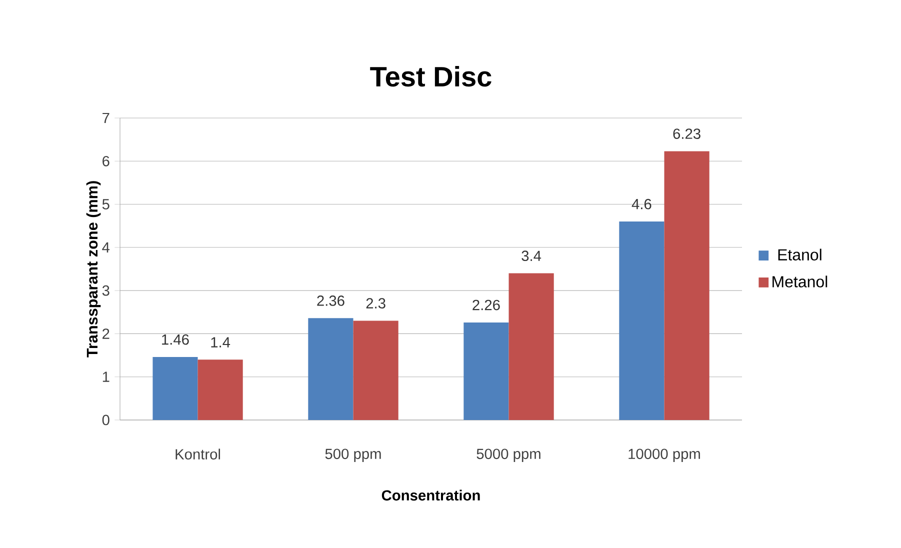  Describe the element at coordinates (800, 282) in the screenshot. I see `legend-label: Metanol` at that location.